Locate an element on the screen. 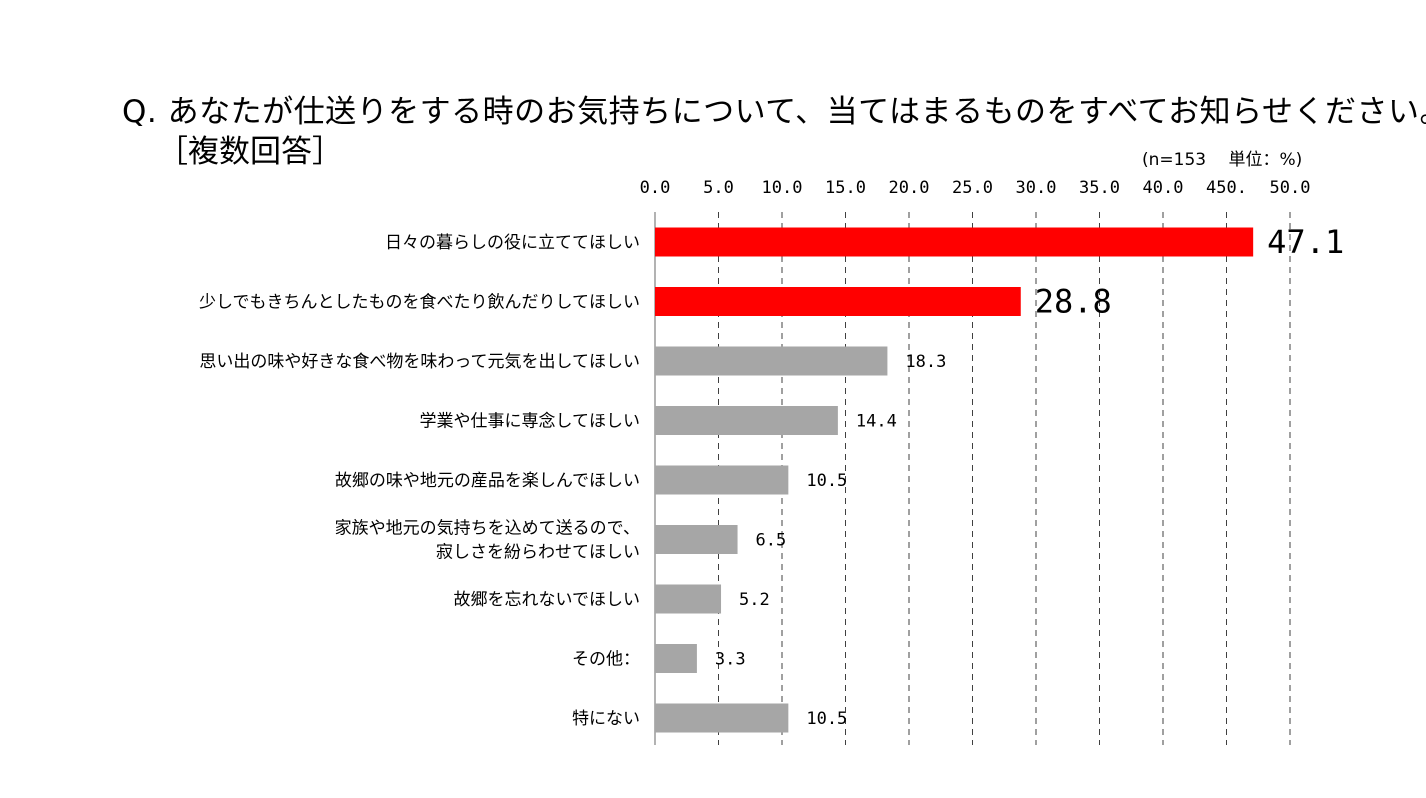 This screenshot has width=1426, height=798. data-label: 6.5 is located at coordinates (771, 541).